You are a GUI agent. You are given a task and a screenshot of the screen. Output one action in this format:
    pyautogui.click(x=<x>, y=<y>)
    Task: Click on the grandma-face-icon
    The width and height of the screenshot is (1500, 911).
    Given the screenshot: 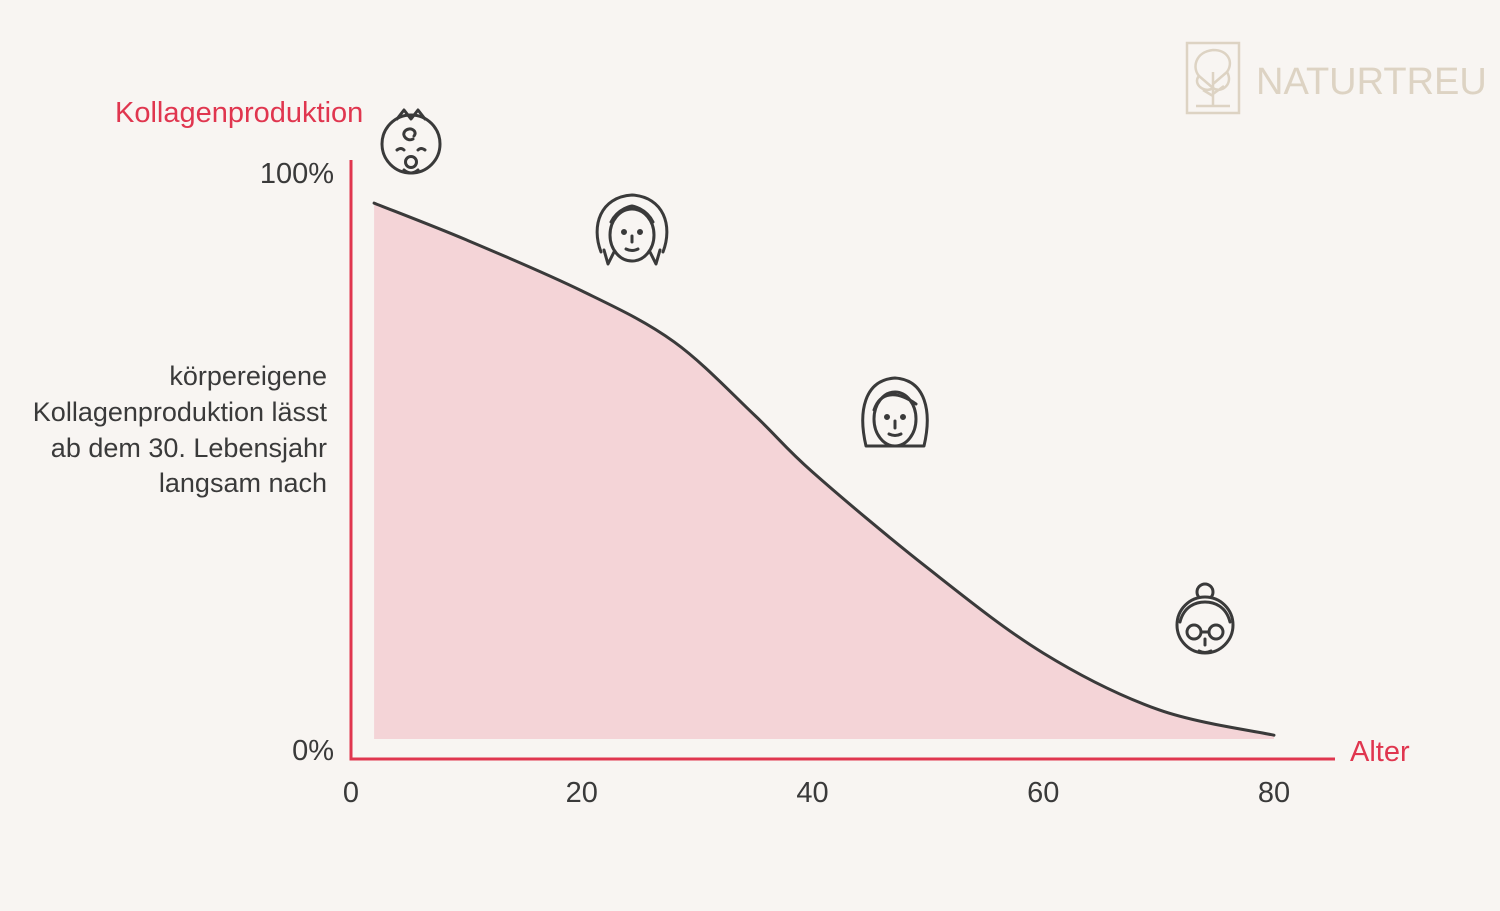 What is the action you would take?
    pyautogui.click(x=1205, y=618)
    